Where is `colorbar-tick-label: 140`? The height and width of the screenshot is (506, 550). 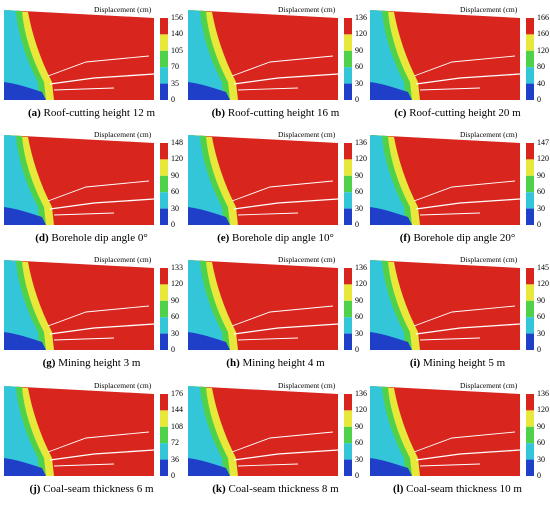 colorbar-tick-label: 140 is located at coordinates (177, 34).